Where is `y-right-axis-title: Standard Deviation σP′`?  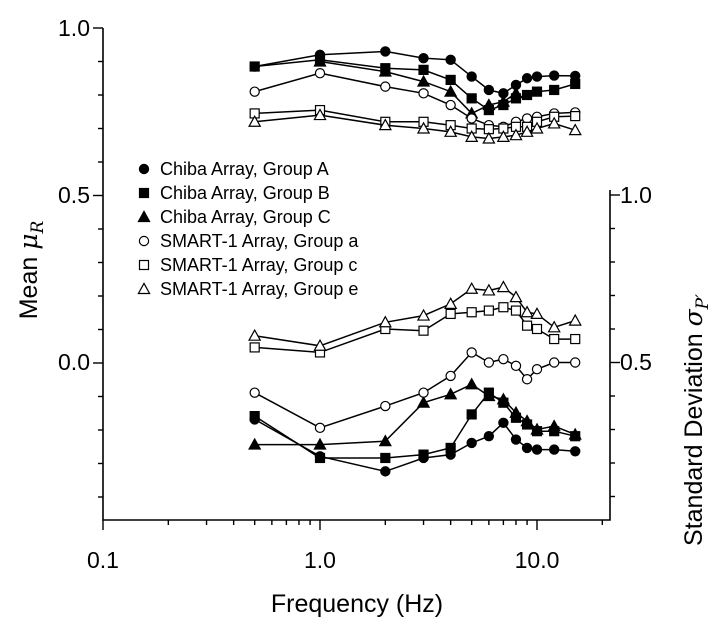 y-right-axis-title: Standard Deviation σP′ is located at coordinates (696, 420).